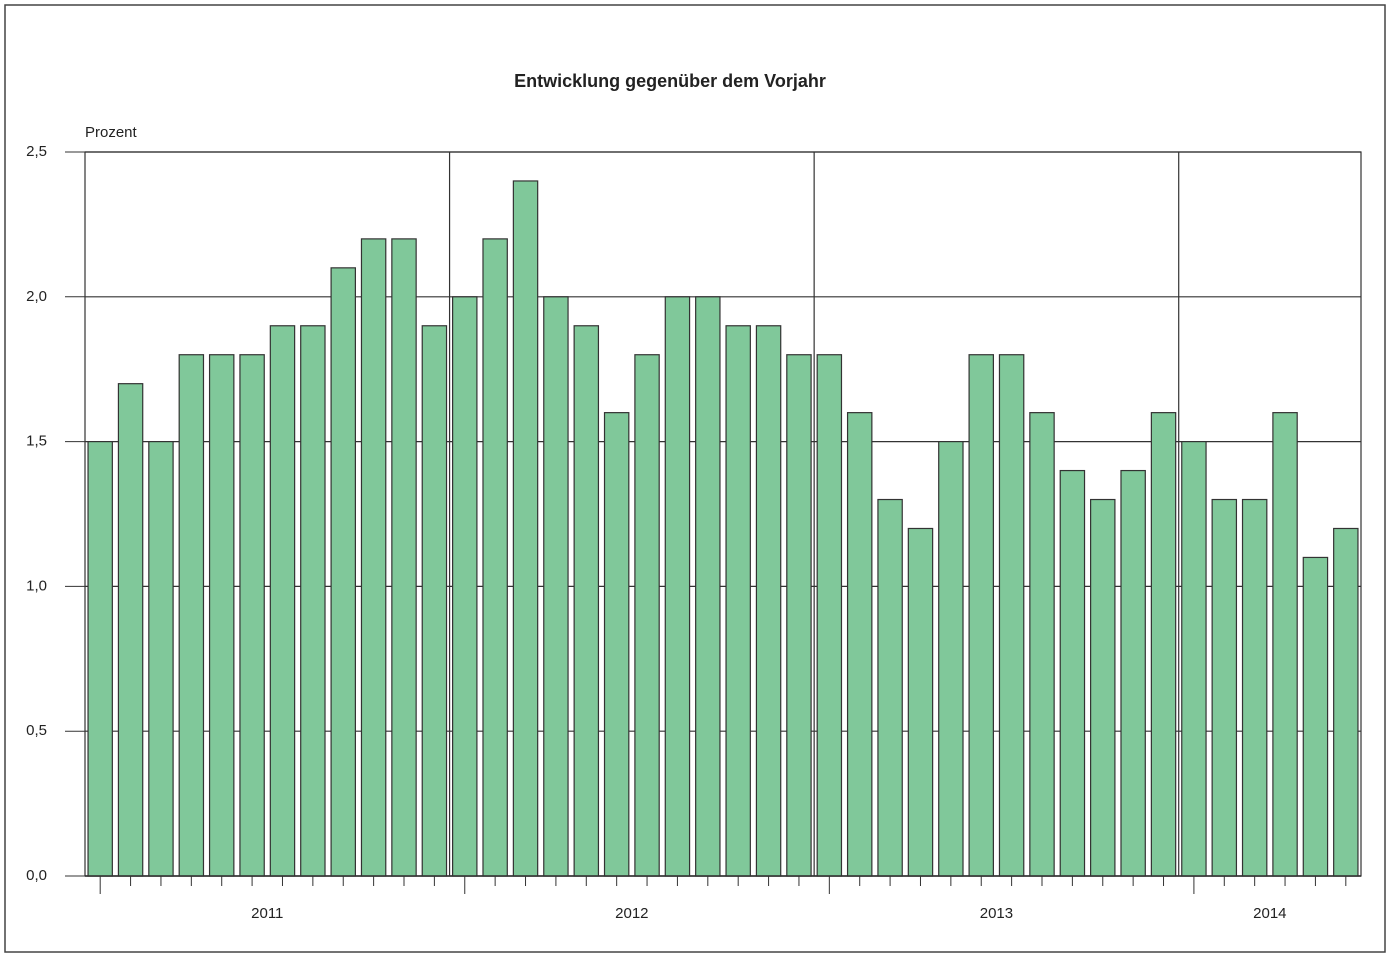 The width and height of the screenshot is (1391, 960). Describe the element at coordinates (631, 913) in the screenshot. I see `x-group-label: 2012` at that location.